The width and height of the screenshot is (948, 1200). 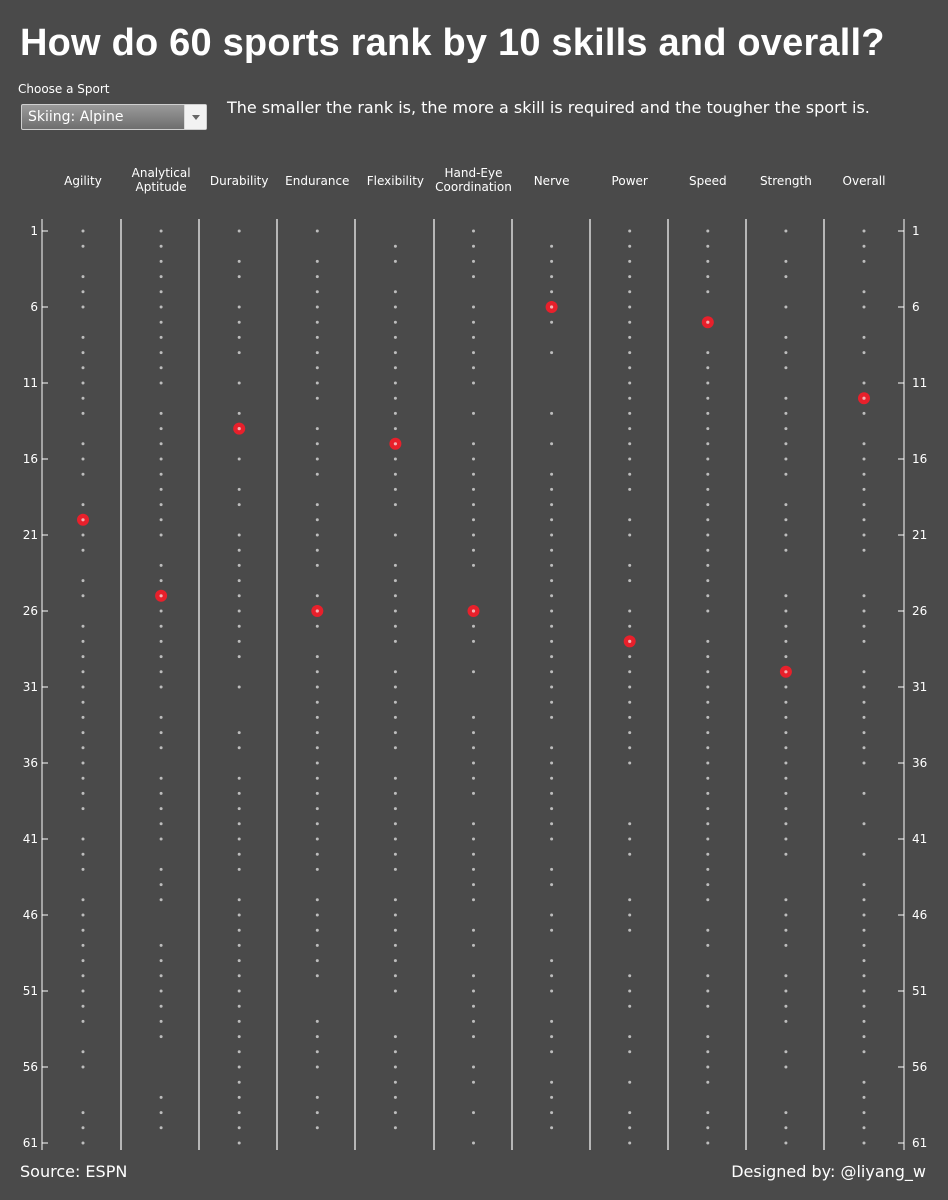 What do you see at coordinates (83, 181) in the screenshot?
I see `column-header-label: Agility` at bounding box center [83, 181].